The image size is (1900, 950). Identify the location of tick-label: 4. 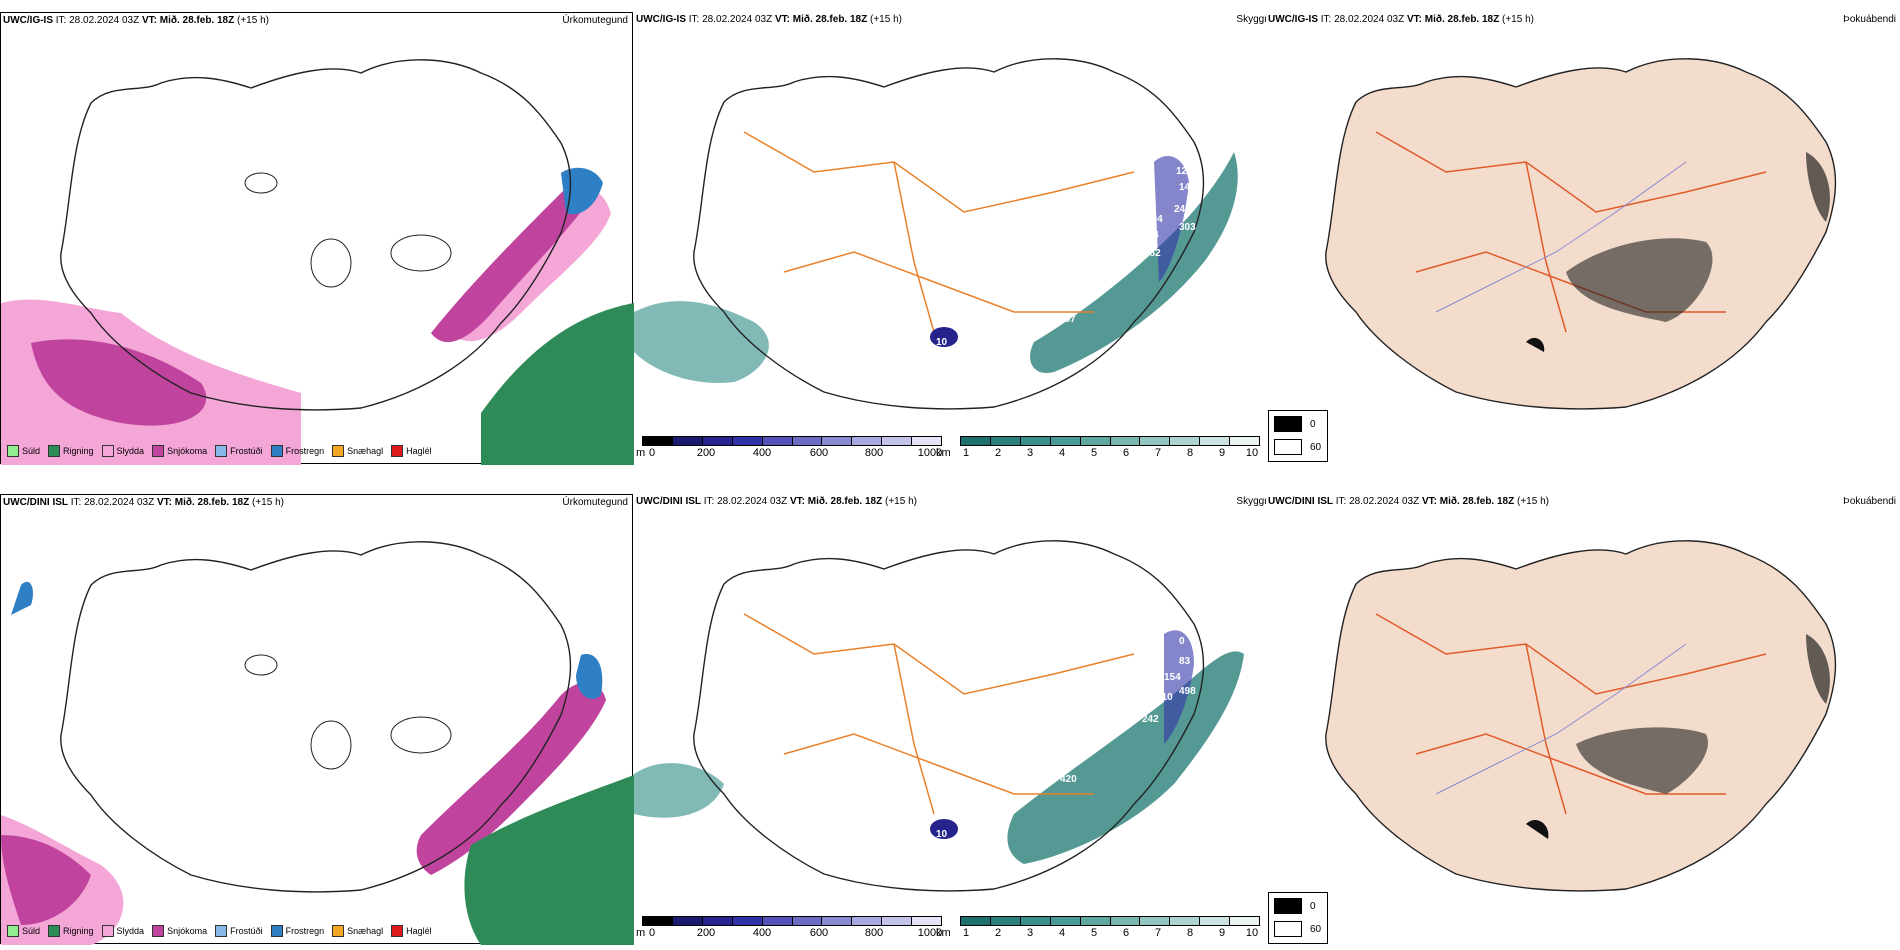
(1062, 933).